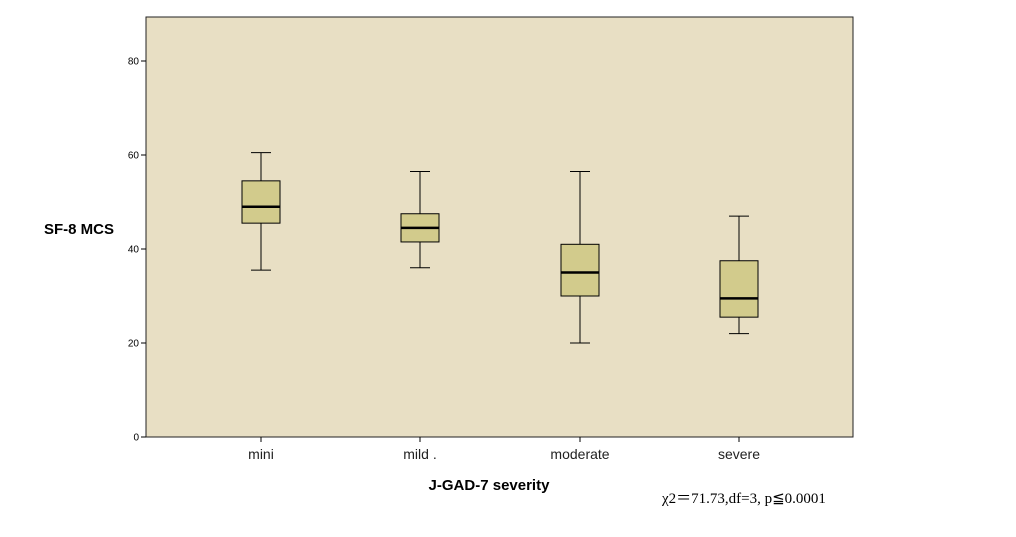 The width and height of the screenshot is (1016, 537). What do you see at coordinates (134, 344) in the screenshot?
I see `y-tick-label: 20` at bounding box center [134, 344].